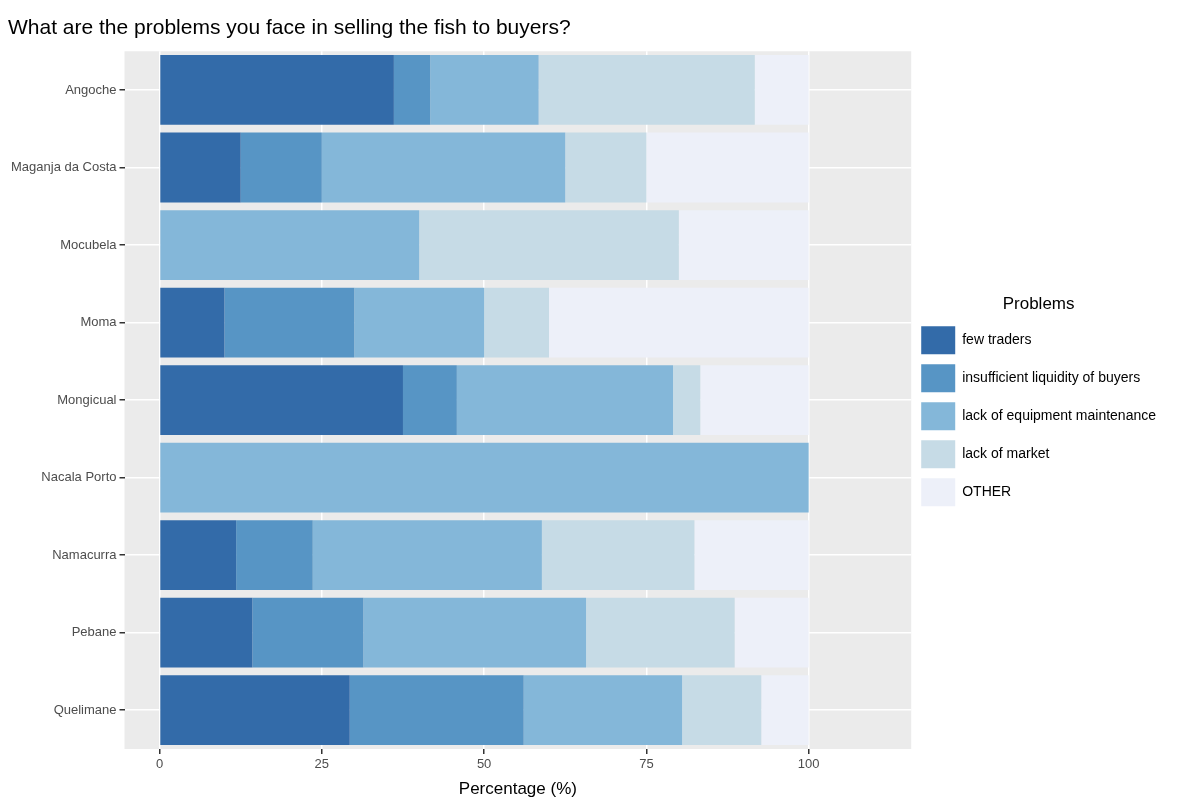 The image size is (1184, 812). What do you see at coordinates (322, 764) in the screenshot?
I see `x-tick-label: 25` at bounding box center [322, 764].